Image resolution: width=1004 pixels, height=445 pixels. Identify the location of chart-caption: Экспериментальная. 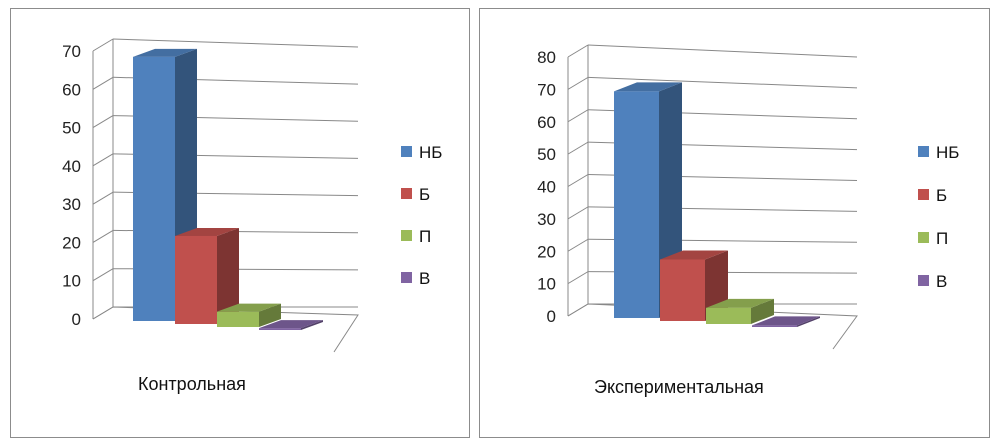
(679, 387).